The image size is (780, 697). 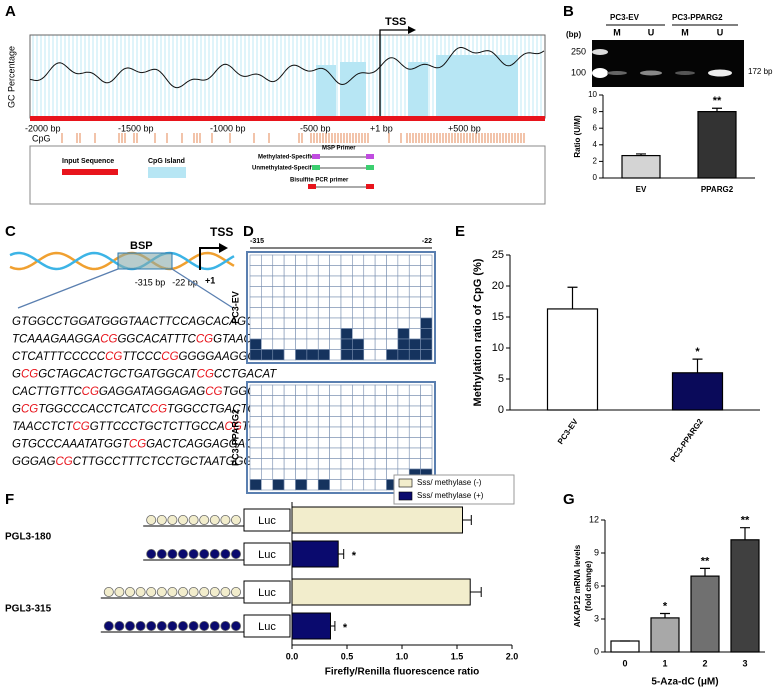 I want to click on x-tick-label: EV, so click(x=641, y=189).